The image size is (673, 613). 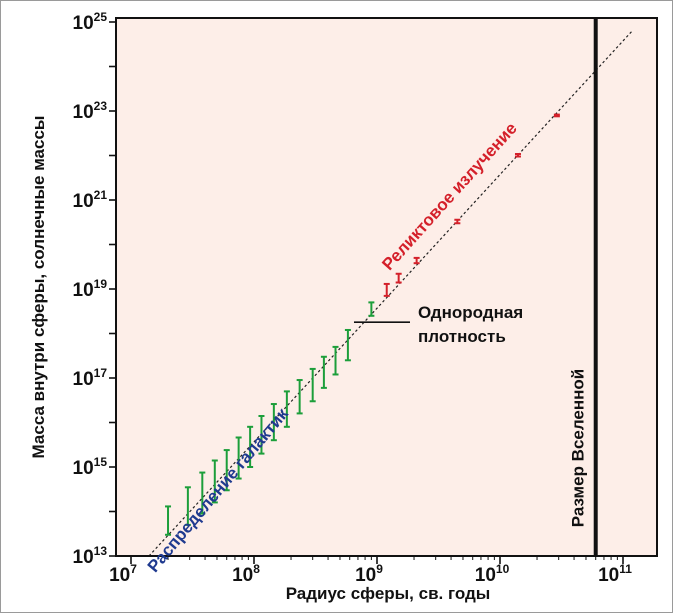 What do you see at coordinates (462, 336) in the screenshot?
I see `reference-label-line2: плотность` at bounding box center [462, 336].